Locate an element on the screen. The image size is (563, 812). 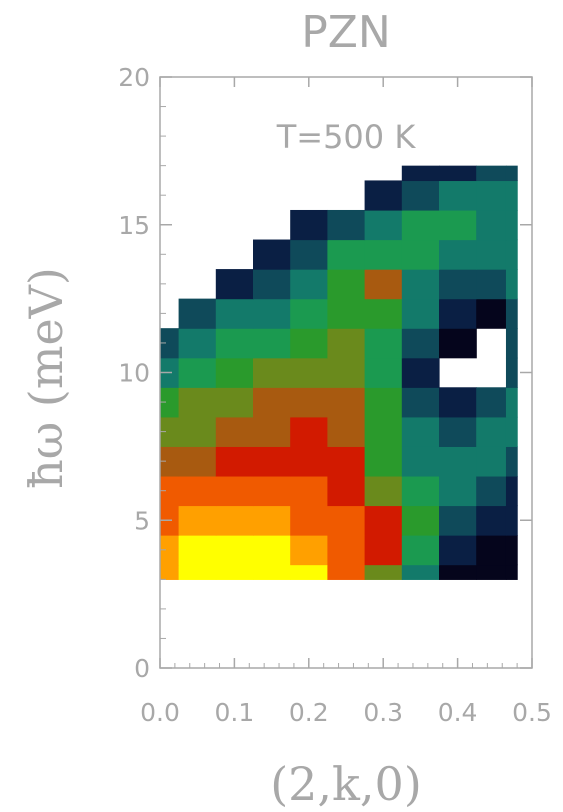
y-tick-label: 20 is located at coordinates (134, 77).